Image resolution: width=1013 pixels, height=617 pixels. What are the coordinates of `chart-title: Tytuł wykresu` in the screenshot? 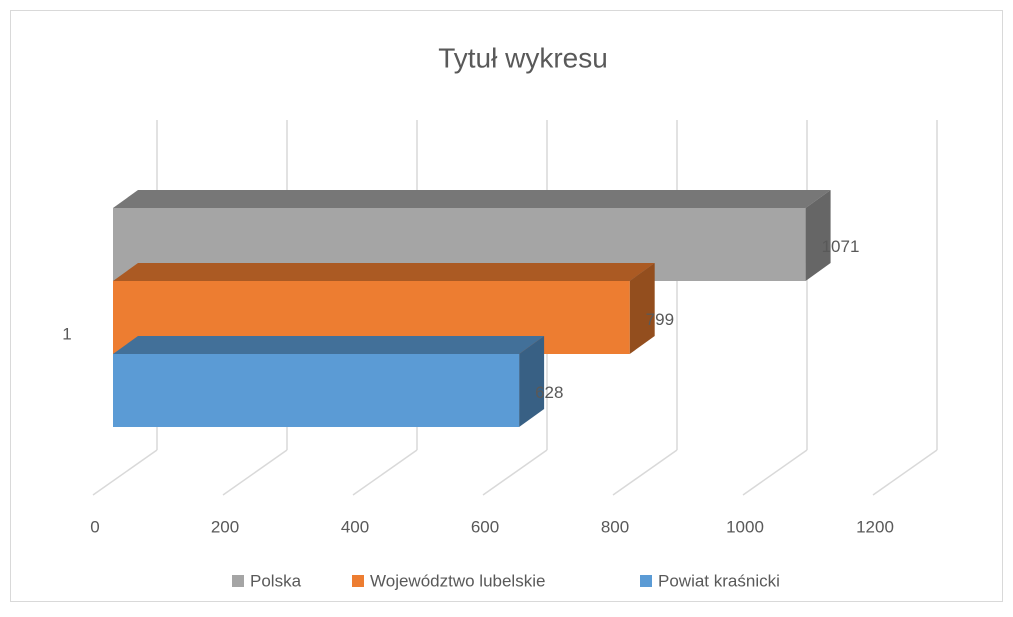 It's located at (523, 57).